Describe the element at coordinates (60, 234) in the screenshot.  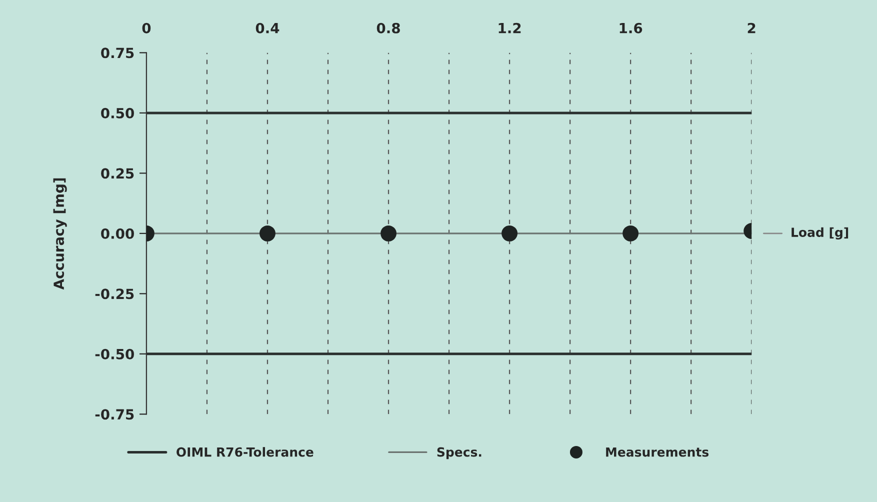
I see `y-axis-title: Accuracy [mg]` at that location.